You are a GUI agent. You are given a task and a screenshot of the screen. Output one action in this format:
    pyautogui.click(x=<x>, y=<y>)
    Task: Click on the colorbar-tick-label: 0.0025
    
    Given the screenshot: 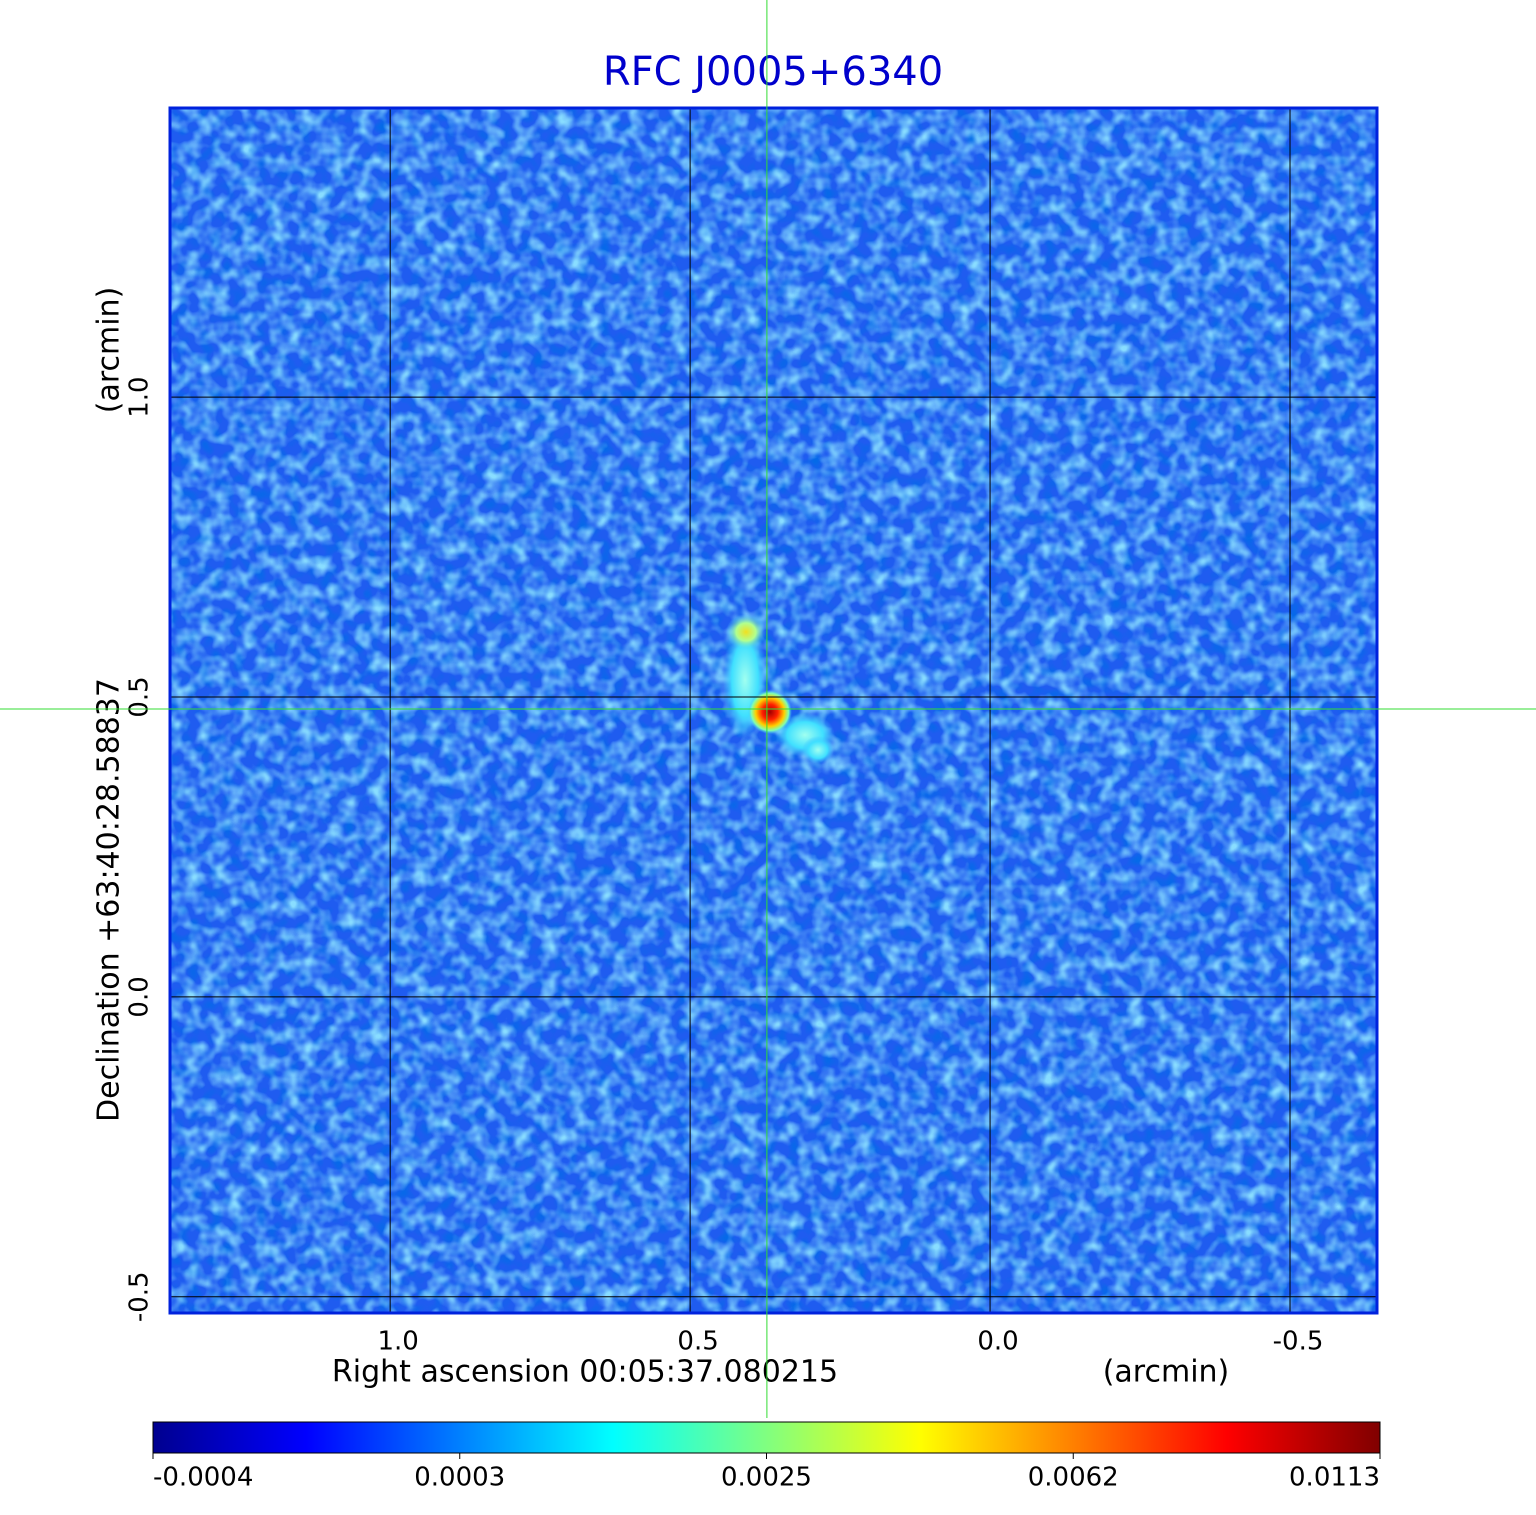 What is the action you would take?
    pyautogui.click(x=766, y=1478)
    